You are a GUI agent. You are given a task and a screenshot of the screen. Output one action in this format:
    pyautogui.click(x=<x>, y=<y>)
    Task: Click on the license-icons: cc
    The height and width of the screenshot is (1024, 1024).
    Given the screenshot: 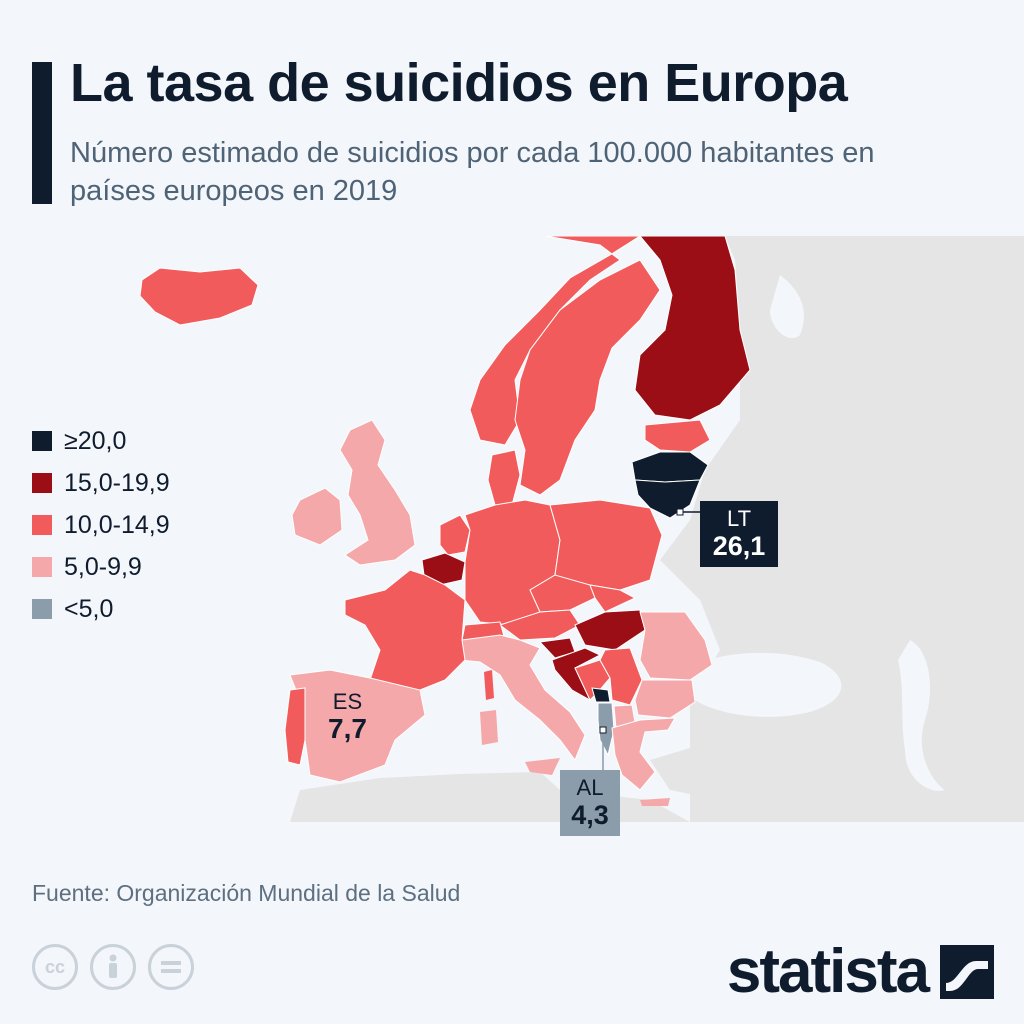 What is the action you would take?
    pyautogui.click(x=119, y=967)
    